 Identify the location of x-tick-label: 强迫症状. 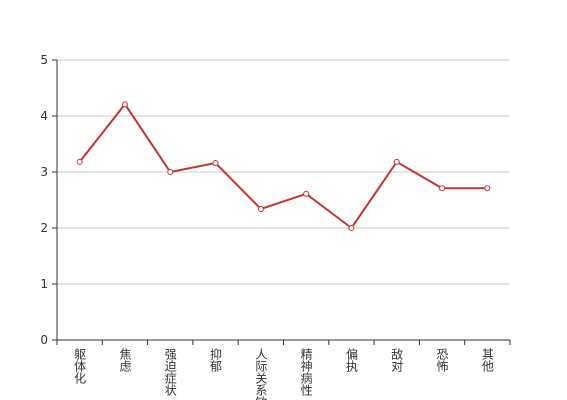
(170, 372).